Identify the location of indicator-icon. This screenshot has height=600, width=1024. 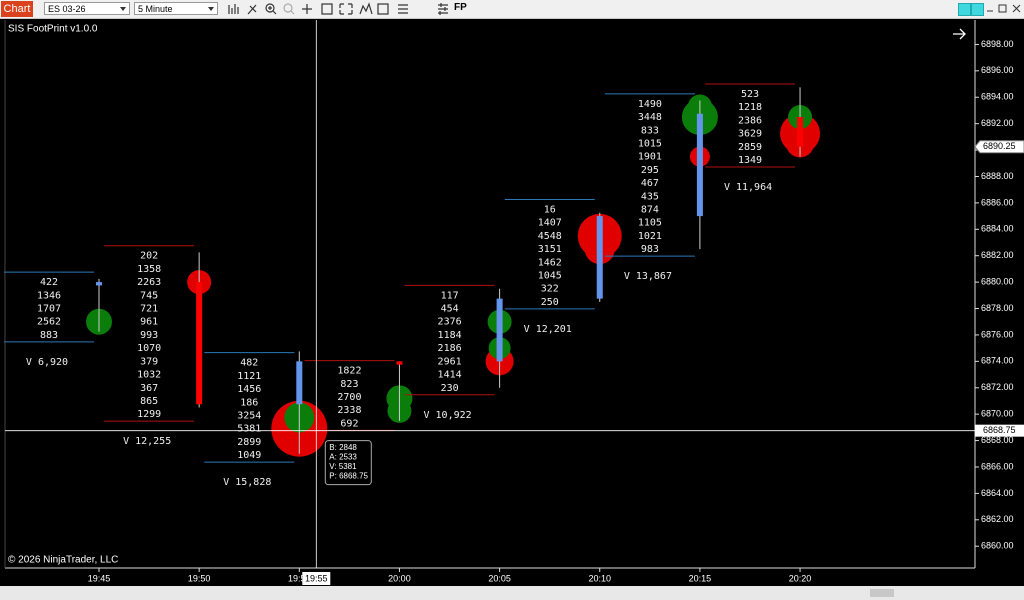
(443, 9).